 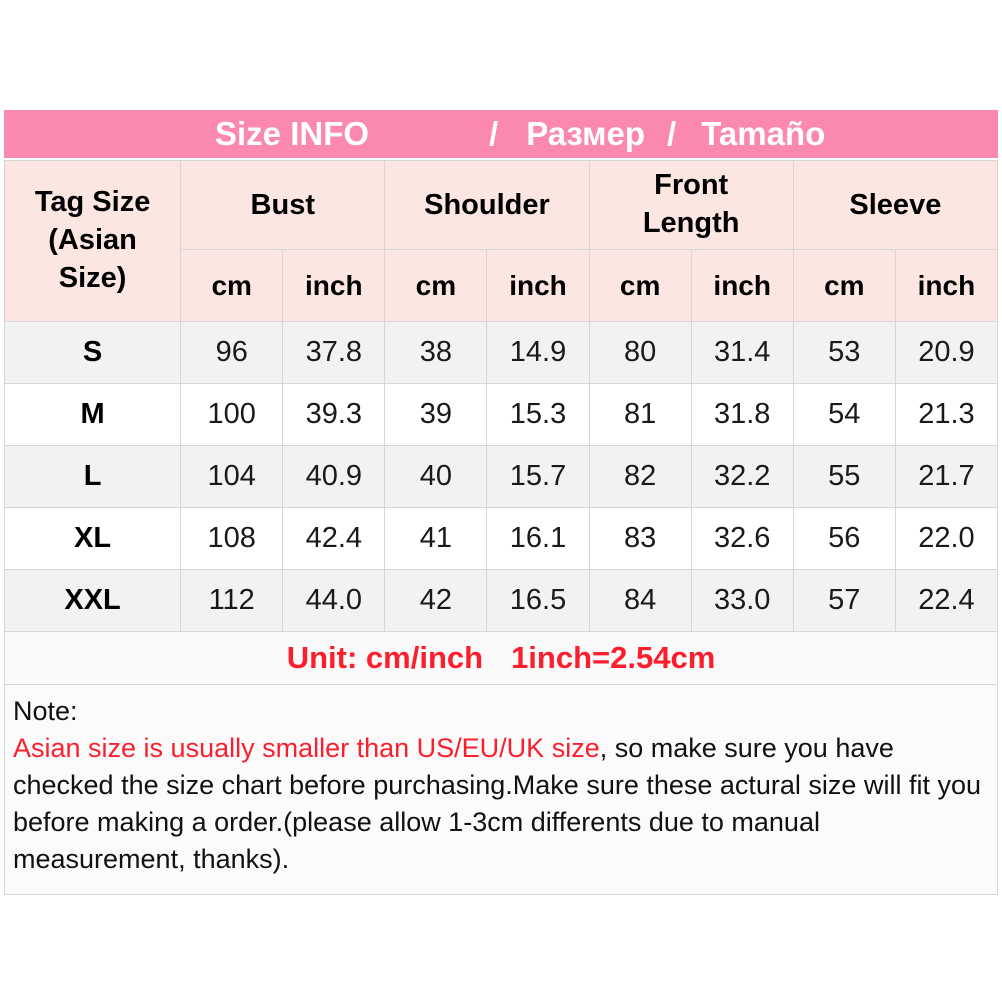 I want to click on cell-xxl-shoulder-inch: 16.5, so click(x=538, y=600).